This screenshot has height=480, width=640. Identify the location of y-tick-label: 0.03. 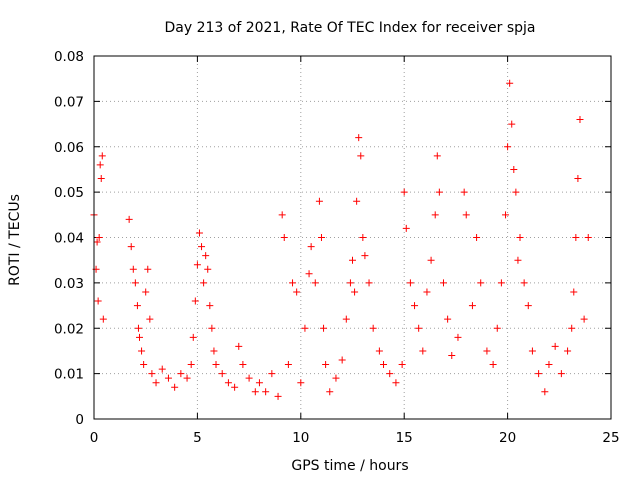
(69, 284).